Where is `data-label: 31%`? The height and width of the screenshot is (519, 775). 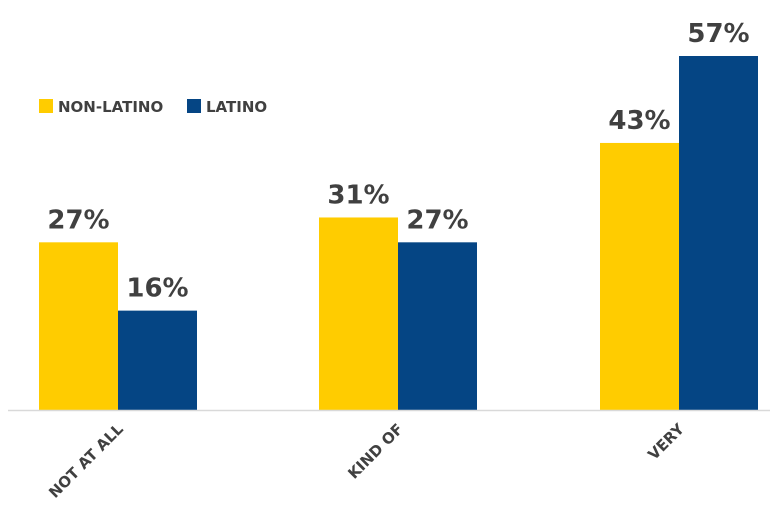
data-label: 31% is located at coordinates (358, 195).